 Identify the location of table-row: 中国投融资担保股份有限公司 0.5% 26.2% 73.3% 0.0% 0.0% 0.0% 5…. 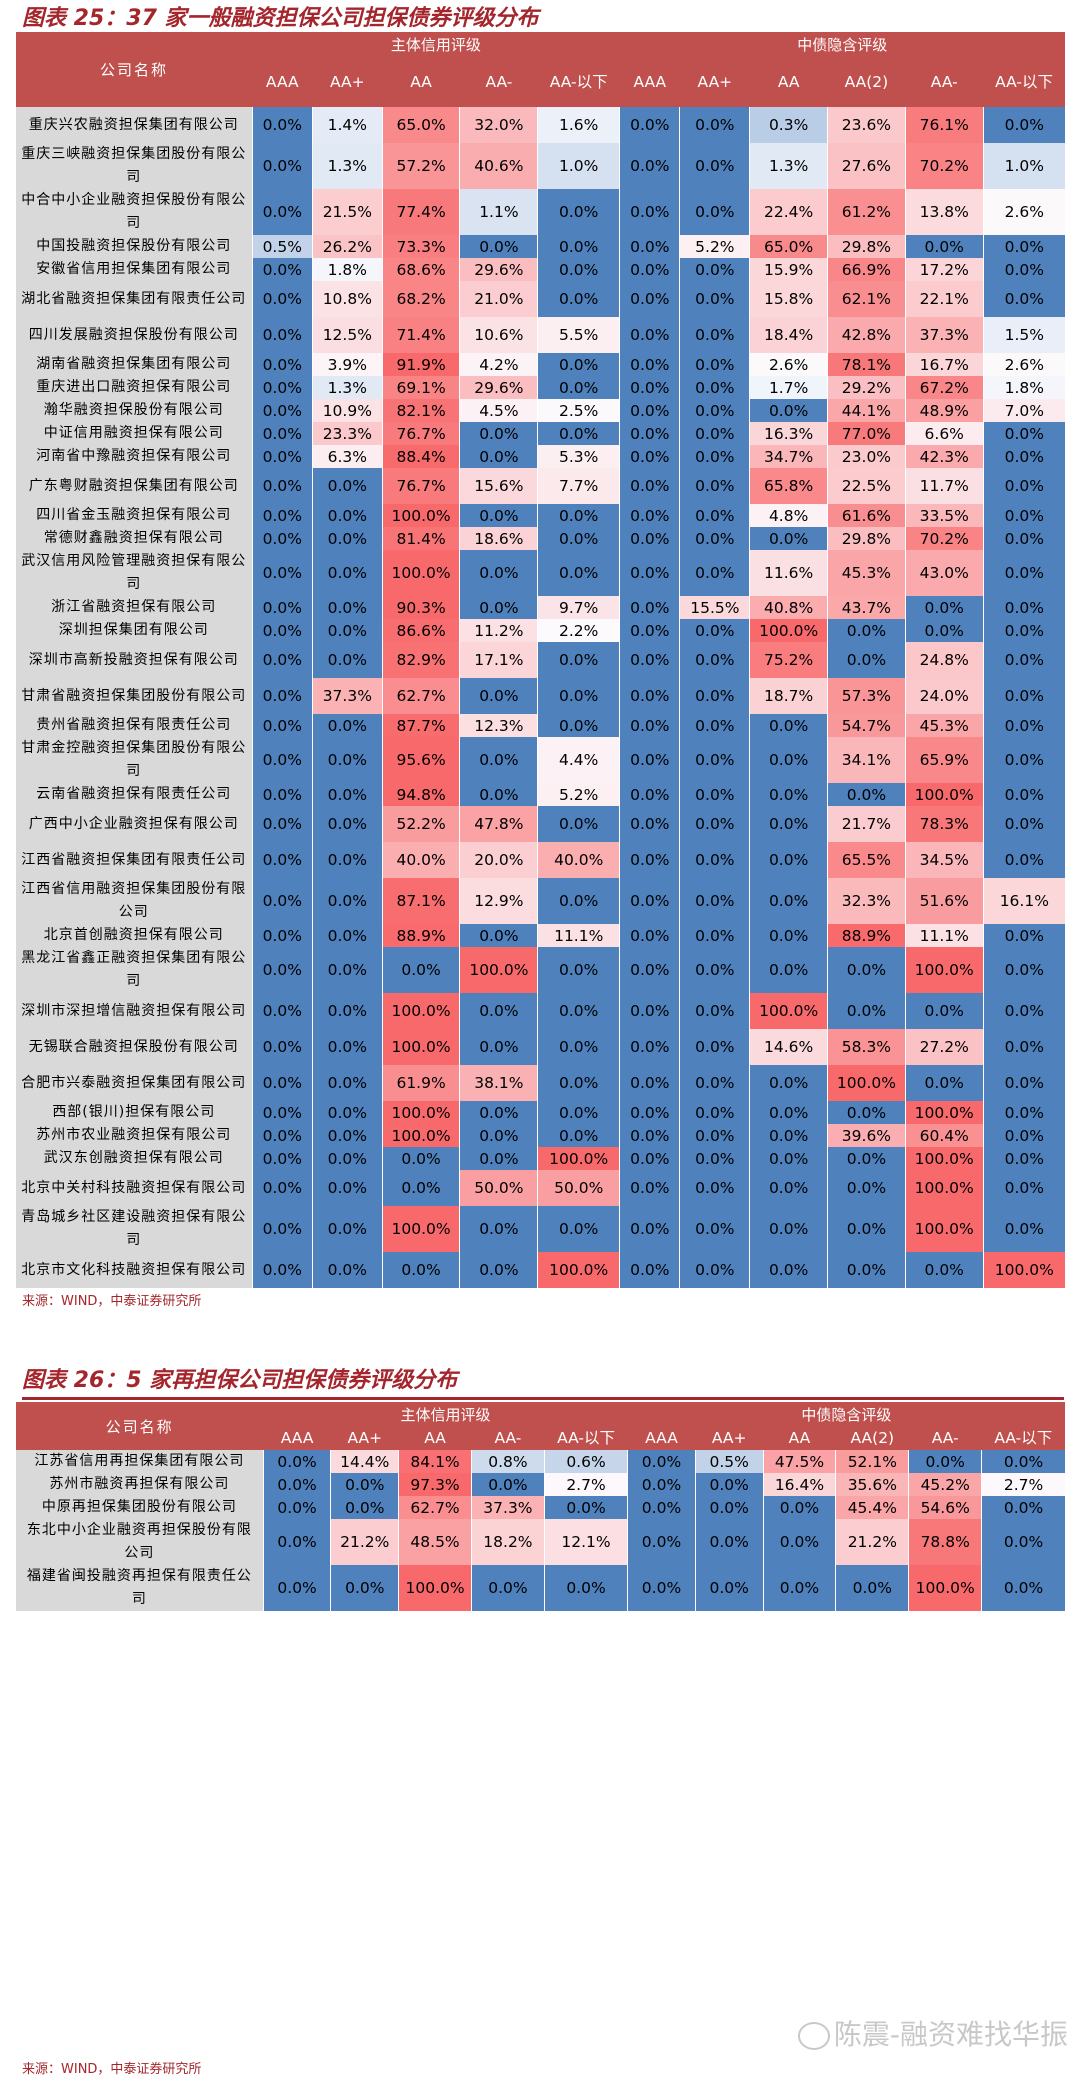
(540, 246).